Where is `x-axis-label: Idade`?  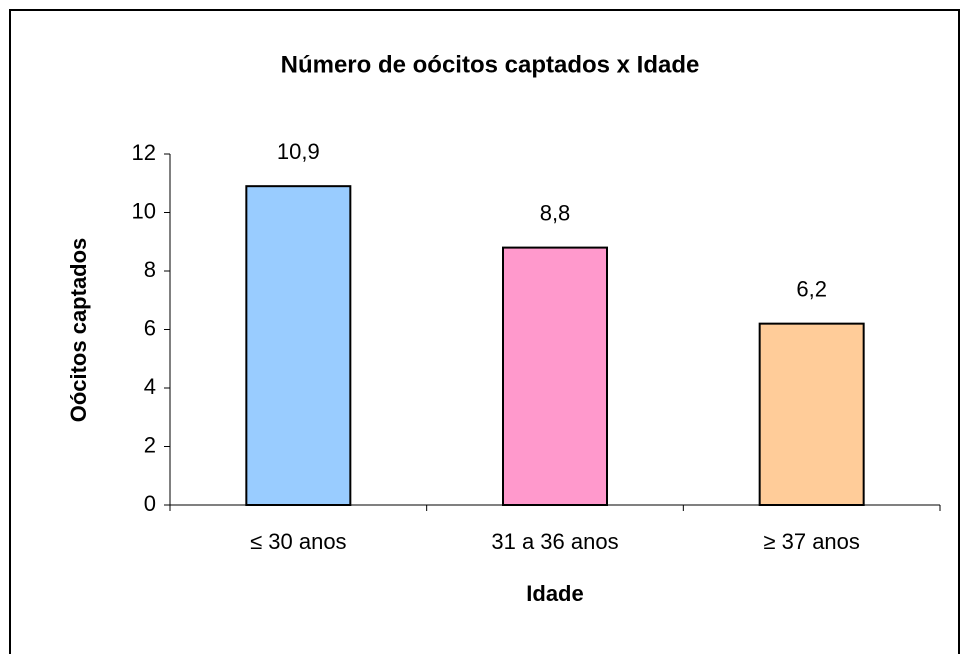 x-axis-label: Idade is located at coordinates (554, 593).